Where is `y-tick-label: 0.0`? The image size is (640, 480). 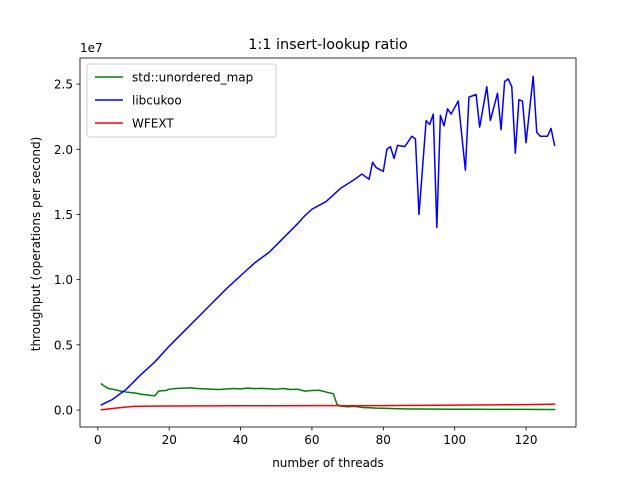
y-tick-label: 0.0 is located at coordinates (63, 411).